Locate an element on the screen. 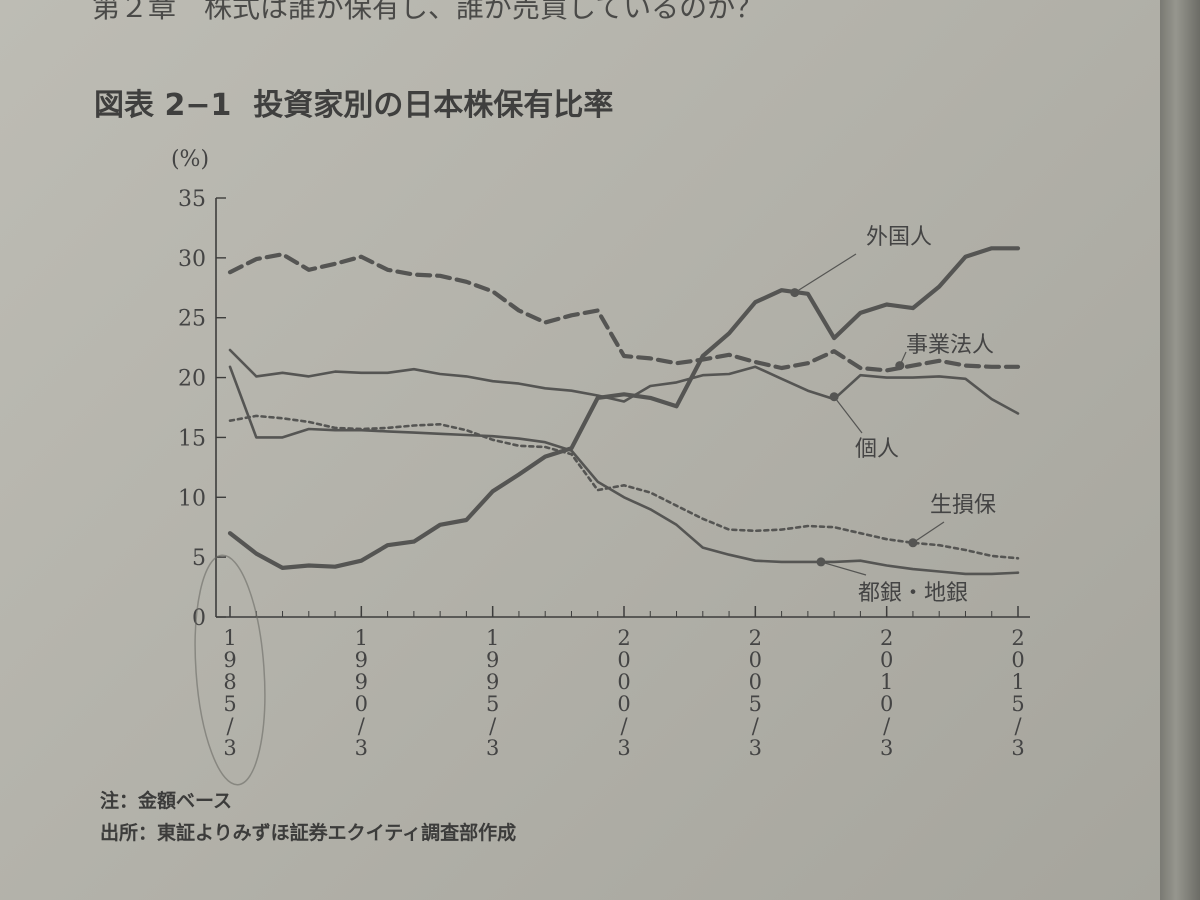 This screenshot has width=1200, height=900. x-tick-label: 1 9 9 5/3 is located at coordinates (492, 693).